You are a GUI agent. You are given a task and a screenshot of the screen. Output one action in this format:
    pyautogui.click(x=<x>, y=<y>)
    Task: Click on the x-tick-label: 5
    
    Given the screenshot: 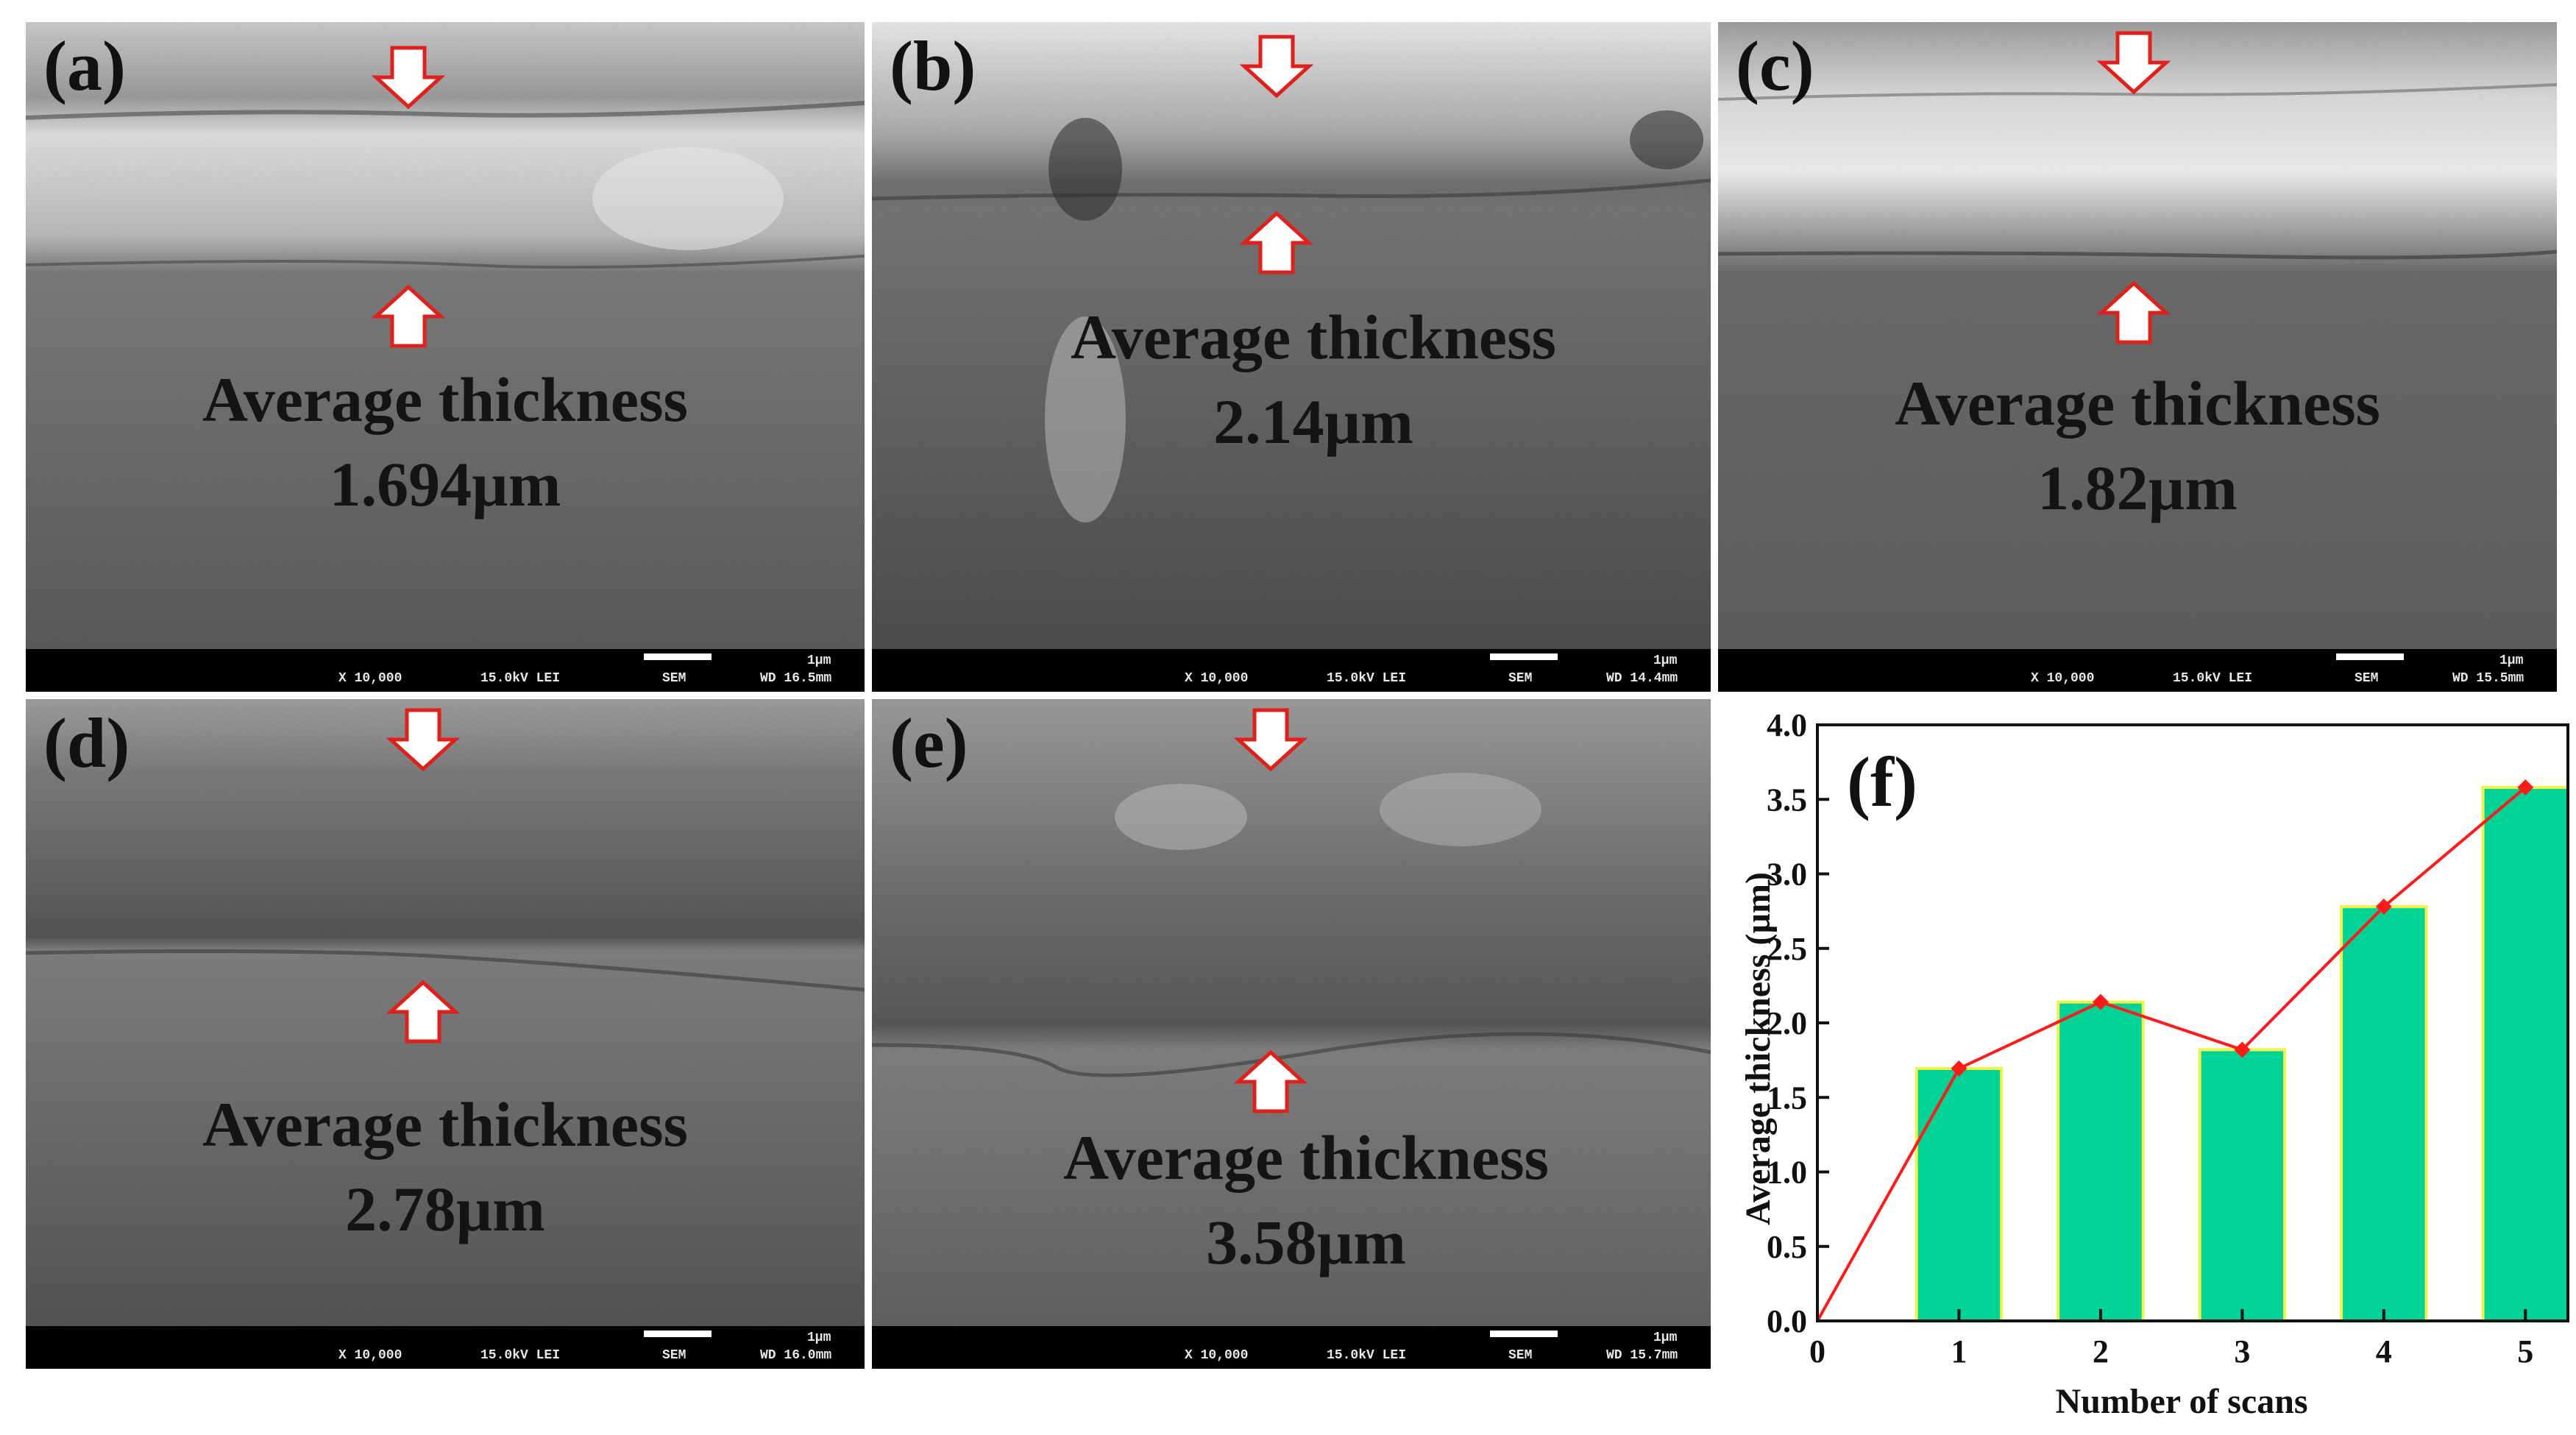 What is the action you would take?
    pyautogui.click(x=2525, y=1351)
    